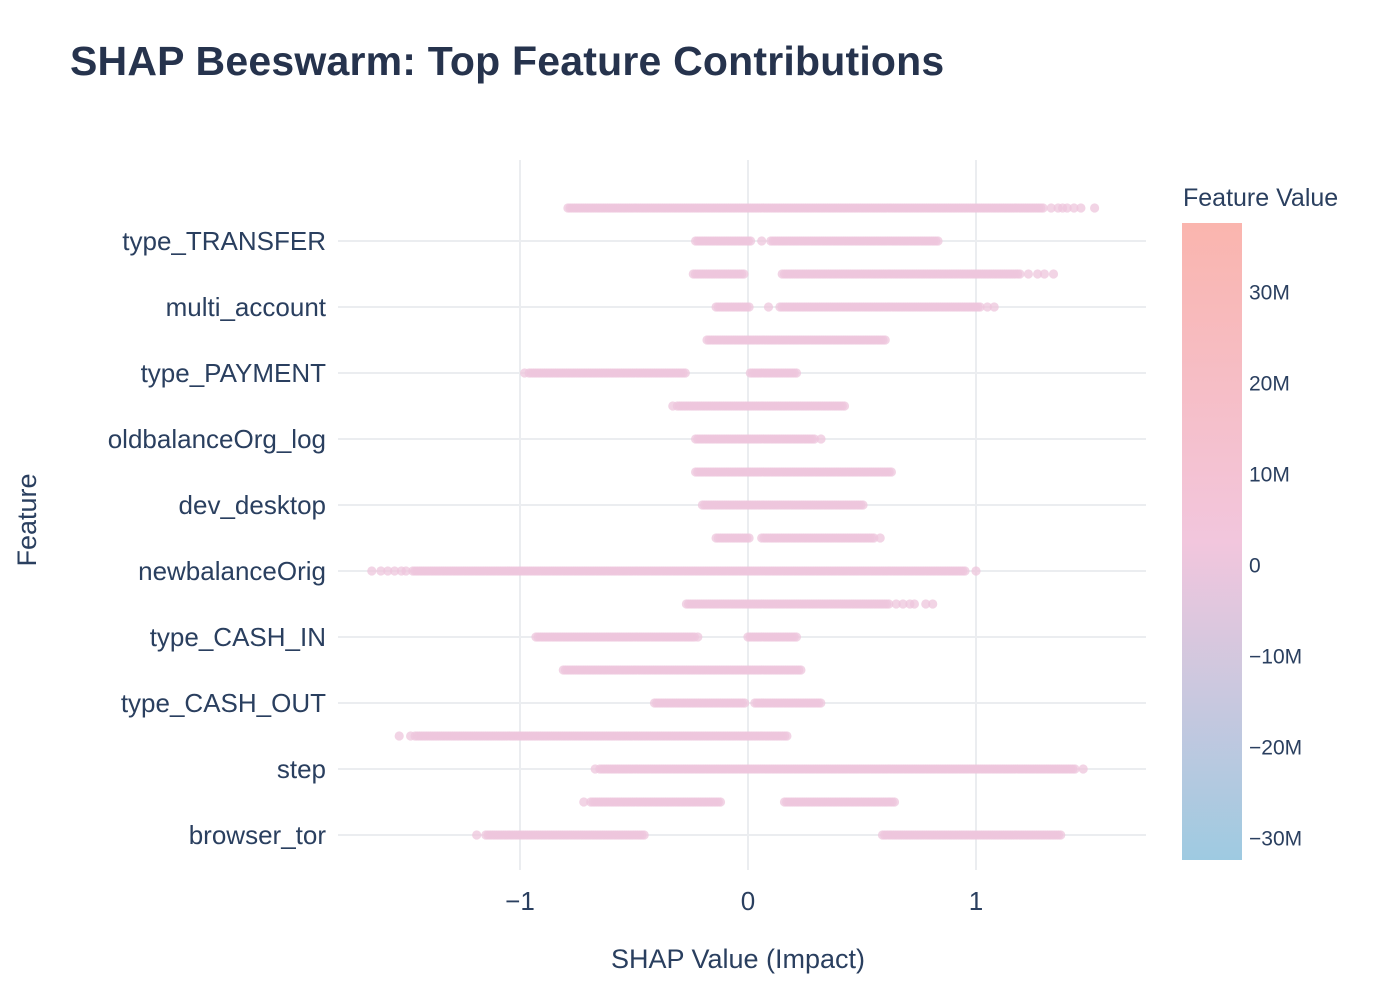 The width and height of the screenshot is (1400, 1000). I want to click on colorbar-title: Feature Value, so click(1260, 198).